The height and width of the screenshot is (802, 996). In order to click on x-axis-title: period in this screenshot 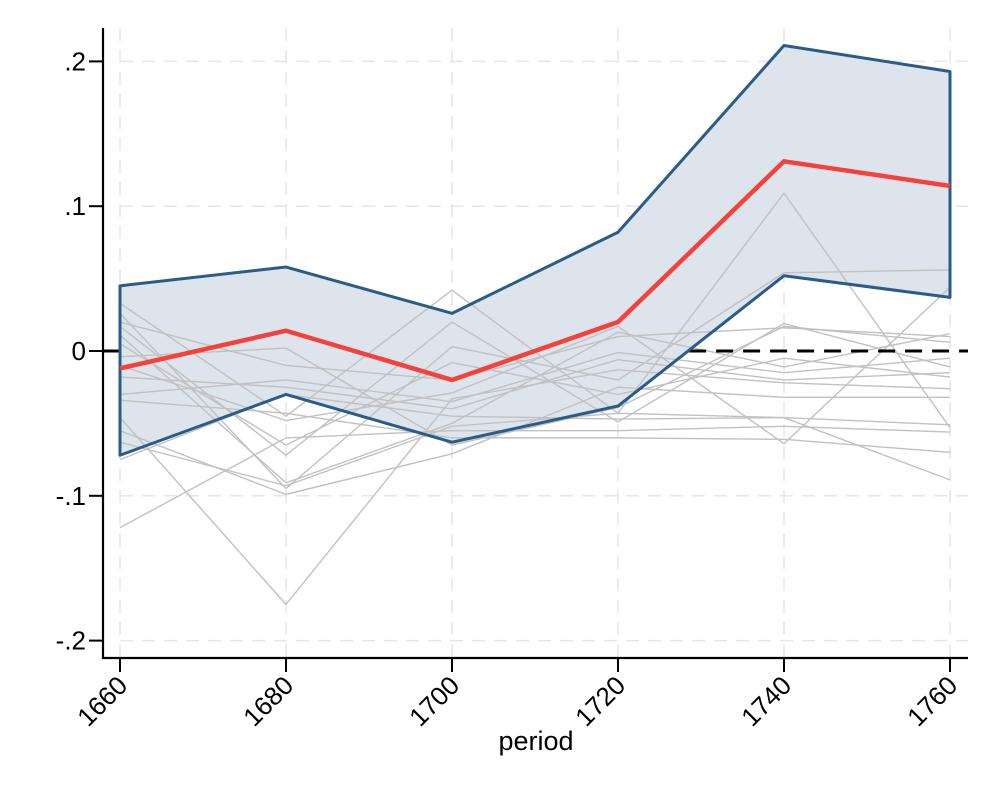, I will do `click(535, 741)`.